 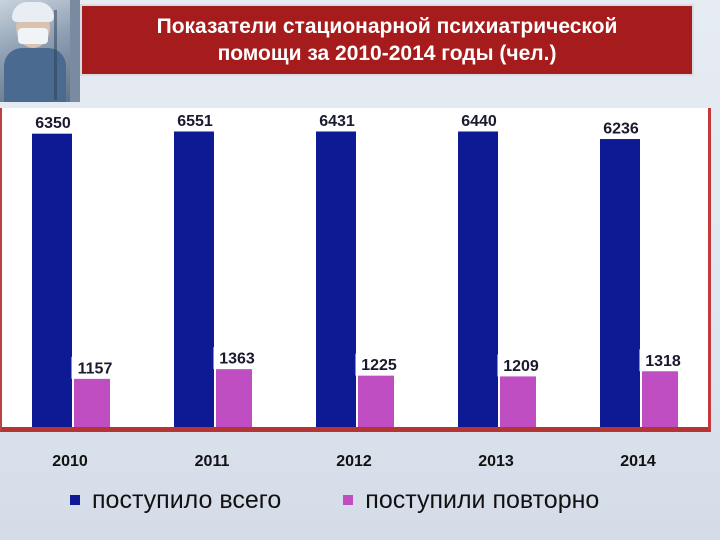 What do you see at coordinates (234, 396) in the screenshot?
I see `bar-repeat-2011` at bounding box center [234, 396].